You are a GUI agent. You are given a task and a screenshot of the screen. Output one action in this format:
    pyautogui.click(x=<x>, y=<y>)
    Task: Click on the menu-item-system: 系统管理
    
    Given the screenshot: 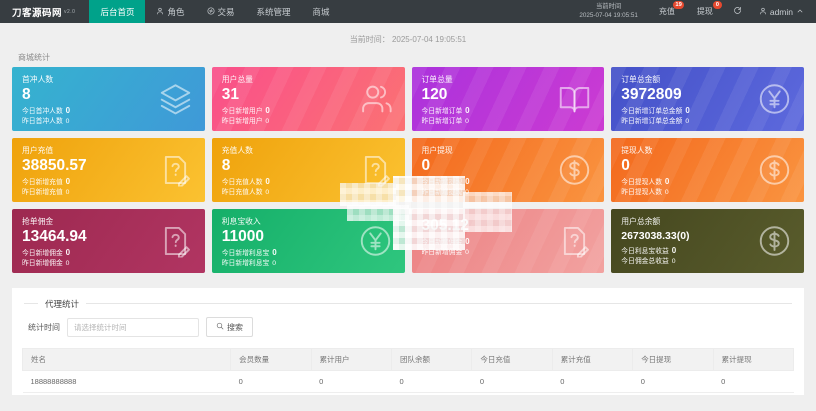 What is the action you would take?
    pyautogui.click(x=274, y=11)
    